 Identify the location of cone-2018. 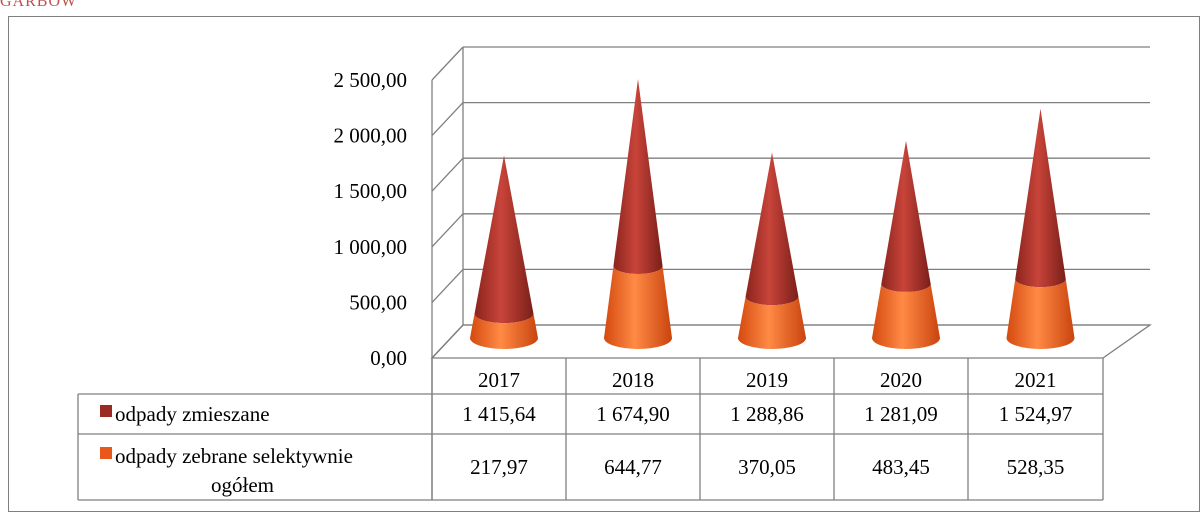
(638, 214).